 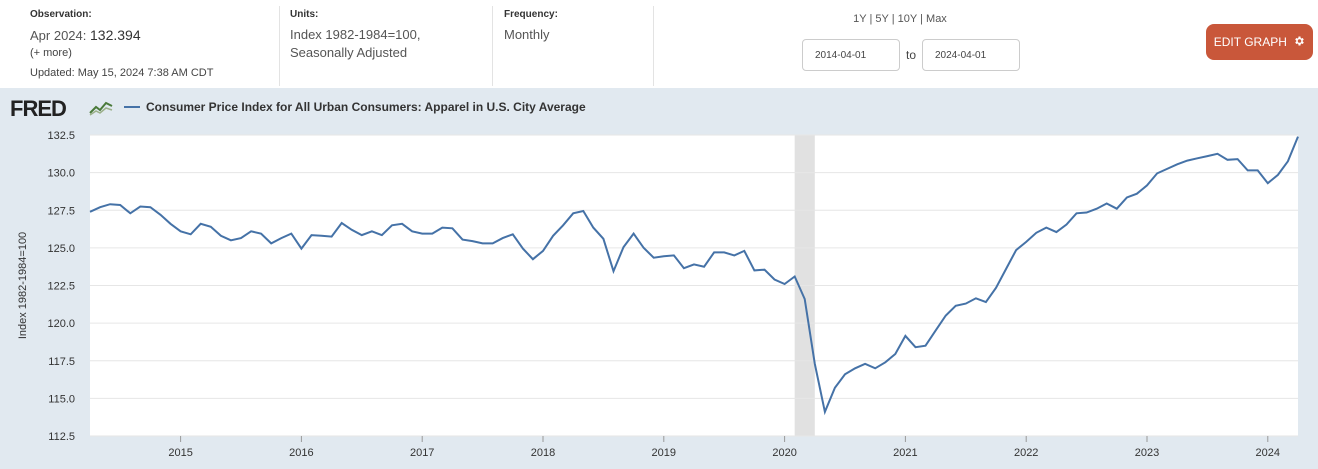 I want to click on more-link: (+ more), so click(x=51, y=53).